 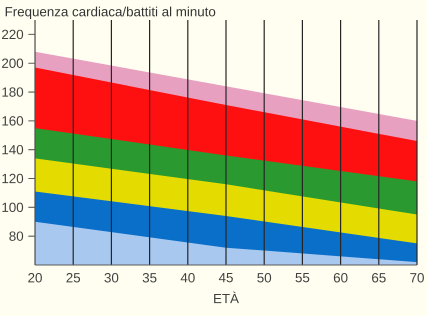 What do you see at coordinates (13, 149) in the screenshot?
I see `y-tick-label: 140` at bounding box center [13, 149].